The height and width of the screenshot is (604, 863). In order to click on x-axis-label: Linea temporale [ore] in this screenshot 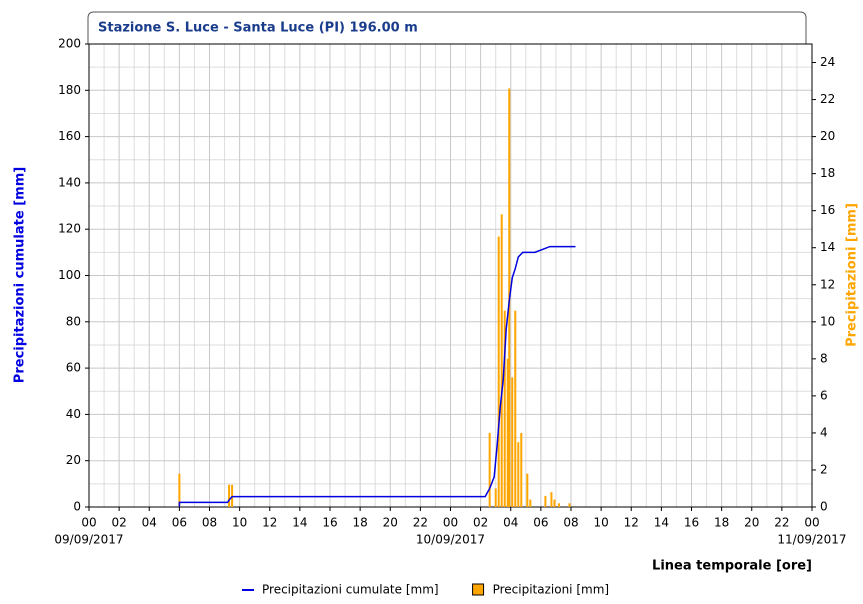, I will do `click(732, 566)`.